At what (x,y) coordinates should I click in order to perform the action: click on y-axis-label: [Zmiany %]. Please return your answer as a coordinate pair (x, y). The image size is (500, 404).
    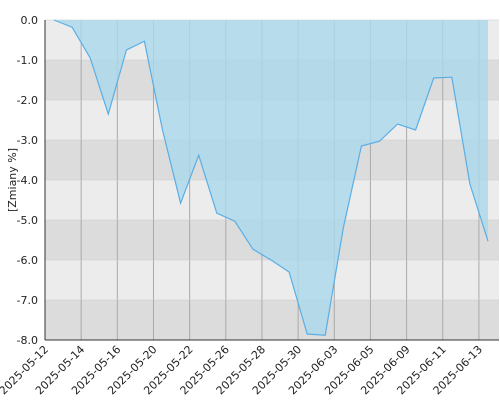
    Looking at the image, I should click on (12, 180).